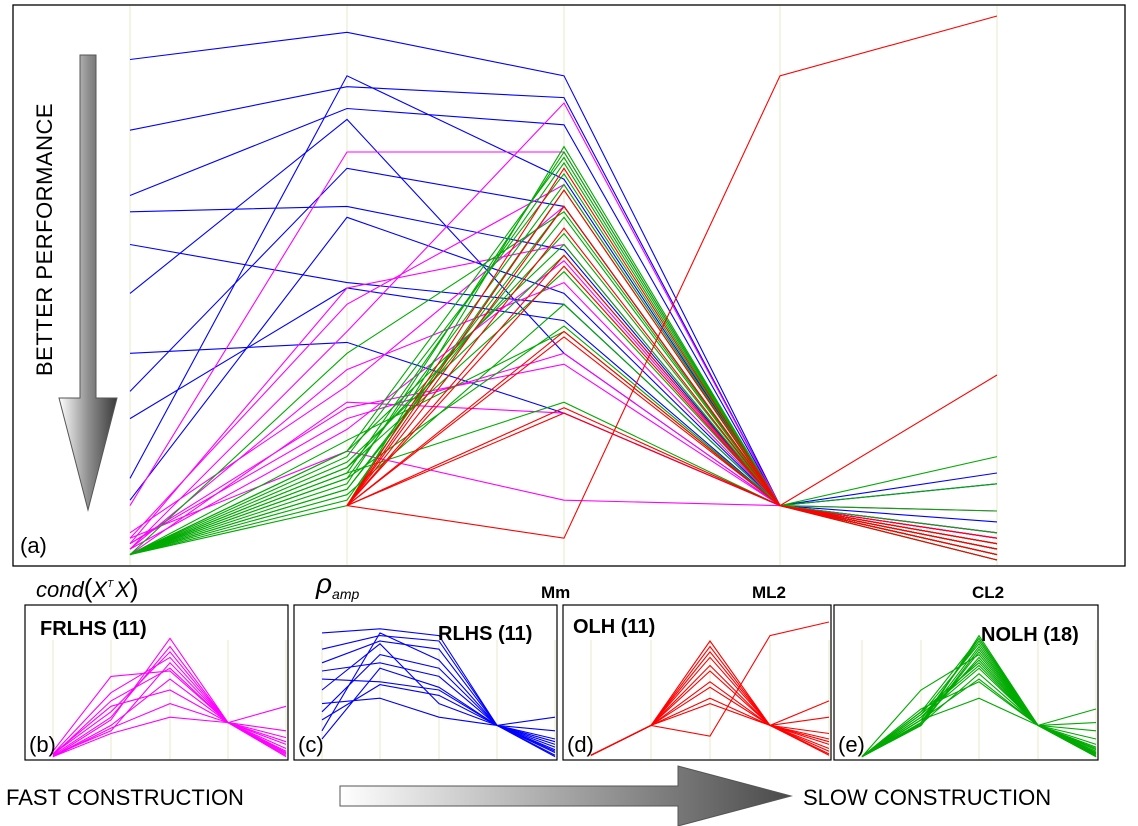  Describe the element at coordinates (93, 629) in the screenshot. I see `panel-frlhs-title: FRLHS (11)` at that location.